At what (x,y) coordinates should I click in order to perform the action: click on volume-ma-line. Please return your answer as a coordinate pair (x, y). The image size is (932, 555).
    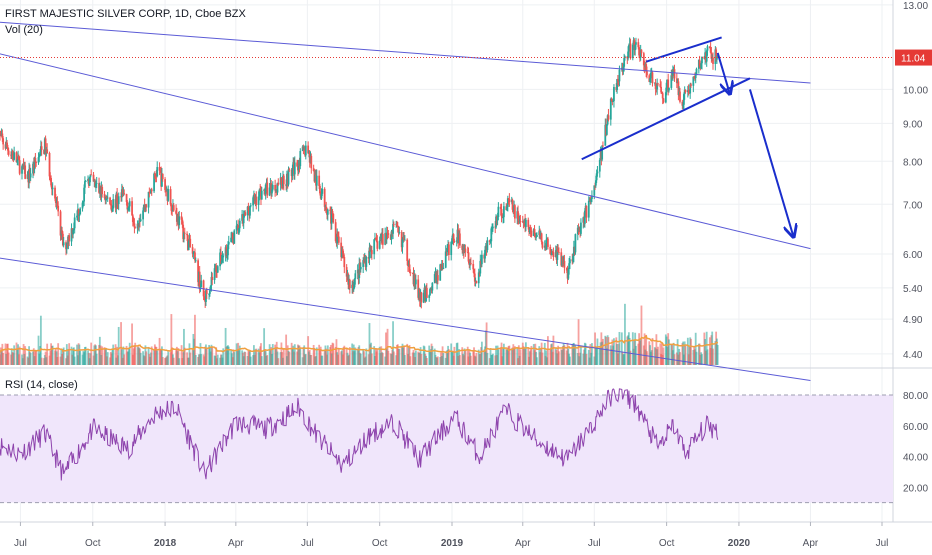
    Looking at the image, I should click on (359, 344).